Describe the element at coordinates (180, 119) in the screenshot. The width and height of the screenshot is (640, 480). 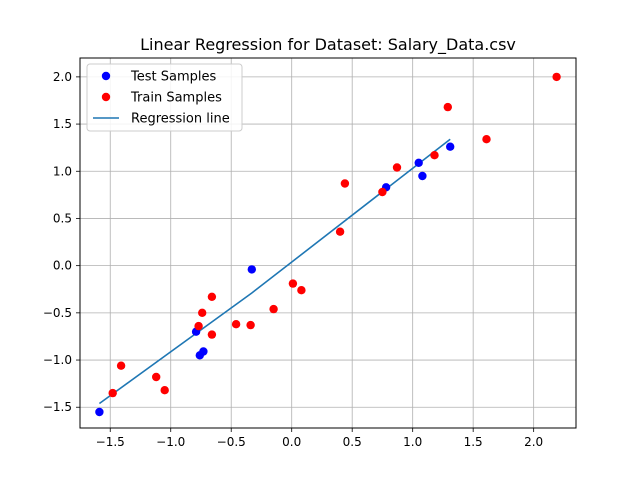
I see `legend-label-regression-line: Regression line` at that location.